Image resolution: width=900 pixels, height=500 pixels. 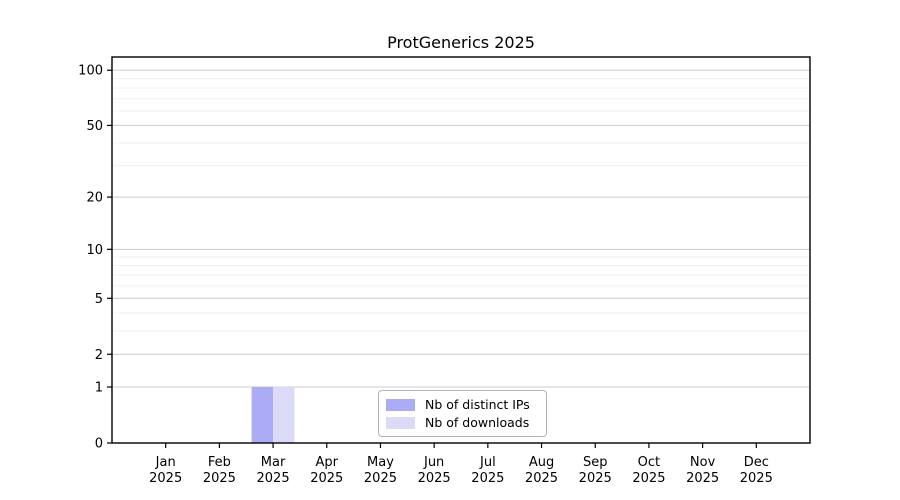 What do you see at coordinates (380, 462) in the screenshot?
I see `x-tick-label-month: May` at bounding box center [380, 462].